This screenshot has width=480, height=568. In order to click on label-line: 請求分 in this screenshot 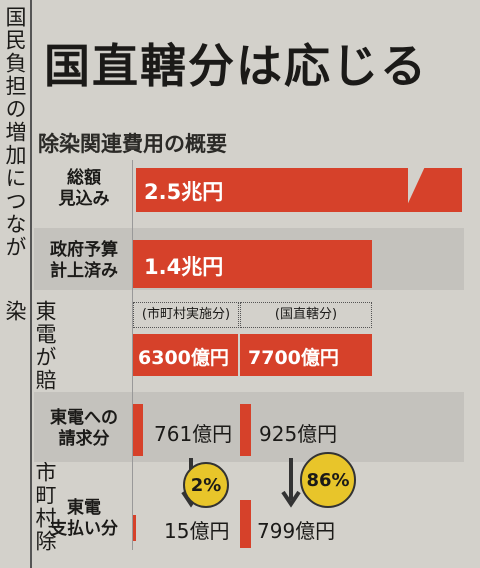, I will do `click(84, 439)`.